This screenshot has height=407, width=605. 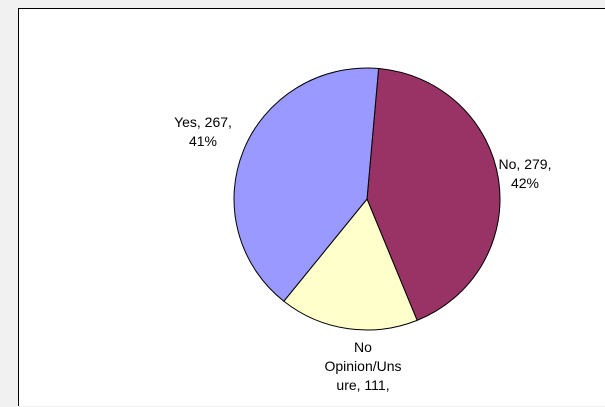 What do you see at coordinates (203, 131) in the screenshot?
I see `slice-label-yes: Yes, 267, 41%` at bounding box center [203, 131].